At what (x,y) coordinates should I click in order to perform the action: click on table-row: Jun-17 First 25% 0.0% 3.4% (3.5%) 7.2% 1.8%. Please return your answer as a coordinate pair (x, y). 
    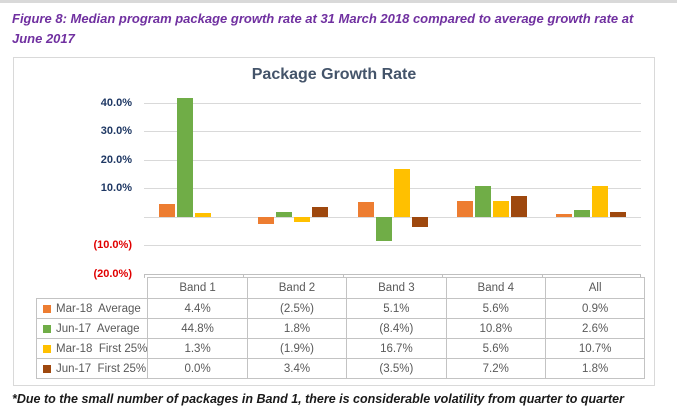
    Looking at the image, I should click on (340, 368).